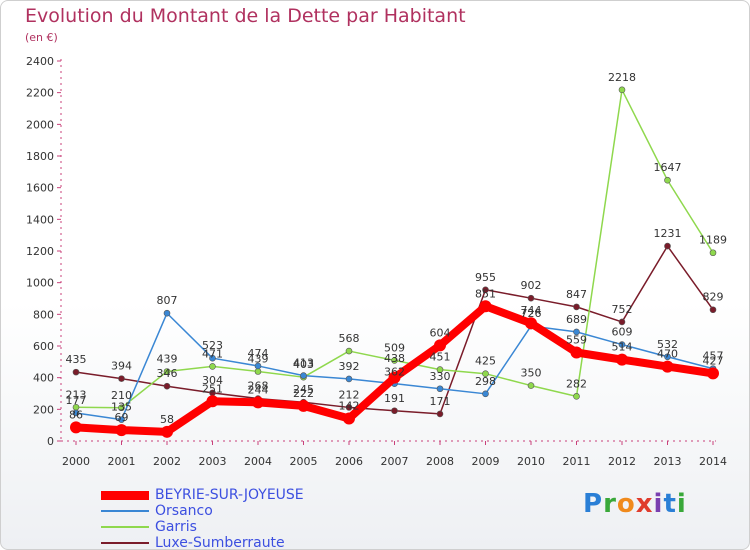  Describe the element at coordinates (212, 345) in the screenshot. I see `data-label: 523` at that location.